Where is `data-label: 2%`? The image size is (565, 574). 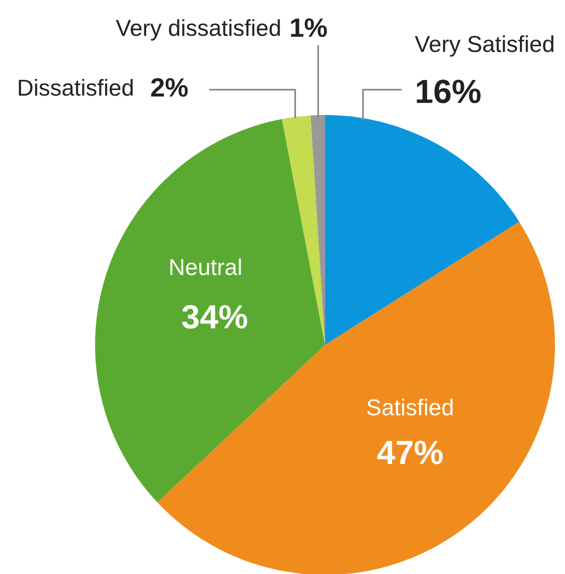 data-label: 2% is located at coordinates (169, 87).